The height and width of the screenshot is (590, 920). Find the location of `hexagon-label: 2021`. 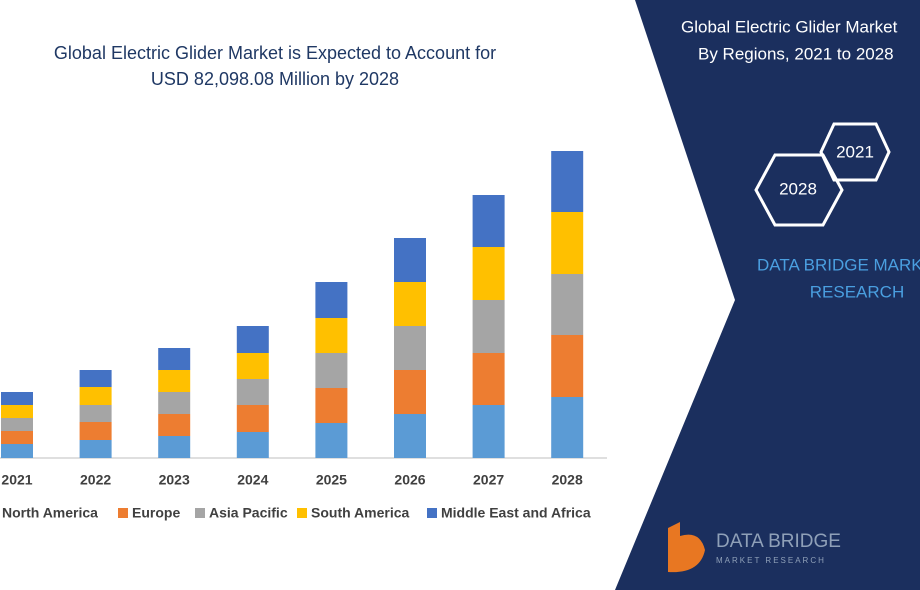

hexagon-label: 2021 is located at coordinates (855, 151).